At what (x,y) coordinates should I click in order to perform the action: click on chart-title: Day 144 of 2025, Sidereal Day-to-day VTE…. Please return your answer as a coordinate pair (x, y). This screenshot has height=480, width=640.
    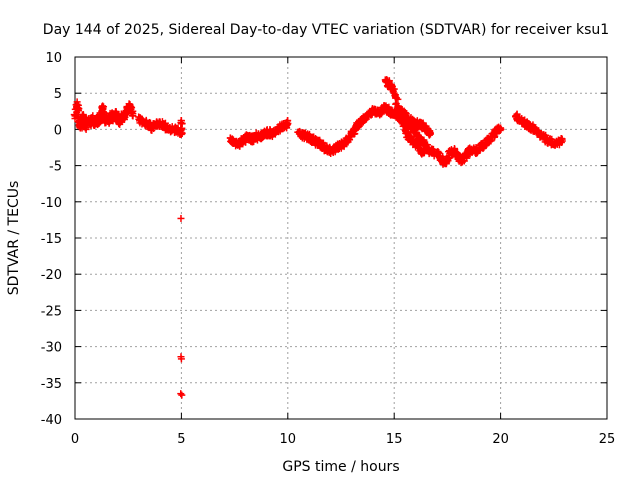
    Looking at the image, I should click on (326, 30).